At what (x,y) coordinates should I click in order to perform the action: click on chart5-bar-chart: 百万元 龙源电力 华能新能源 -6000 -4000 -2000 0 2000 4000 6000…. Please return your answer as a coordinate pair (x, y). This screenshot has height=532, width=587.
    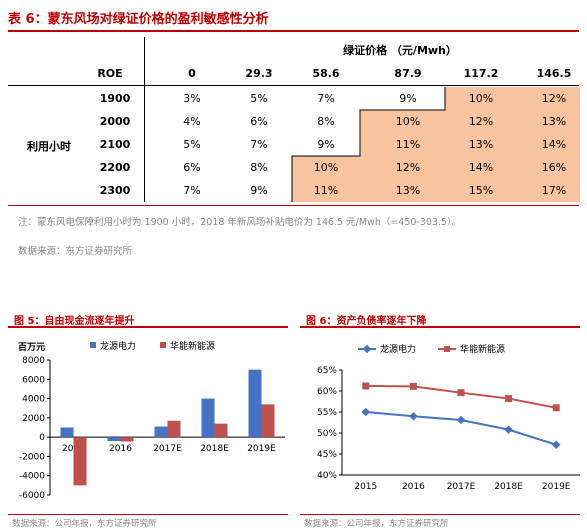
    Looking at the image, I should click on (151, 420).